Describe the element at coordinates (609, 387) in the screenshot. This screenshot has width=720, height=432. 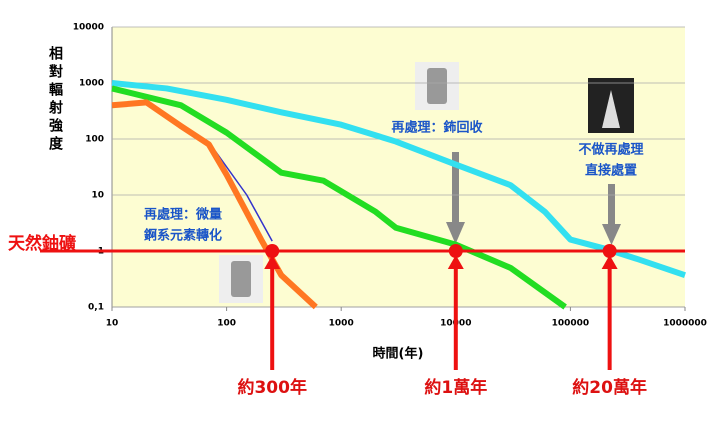
I see `marker-label: 約20萬年` at that location.